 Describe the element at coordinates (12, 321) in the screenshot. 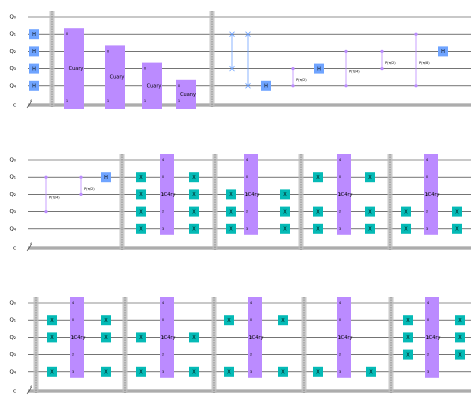

I see `qubit-label-q1: Q₁` at that location.